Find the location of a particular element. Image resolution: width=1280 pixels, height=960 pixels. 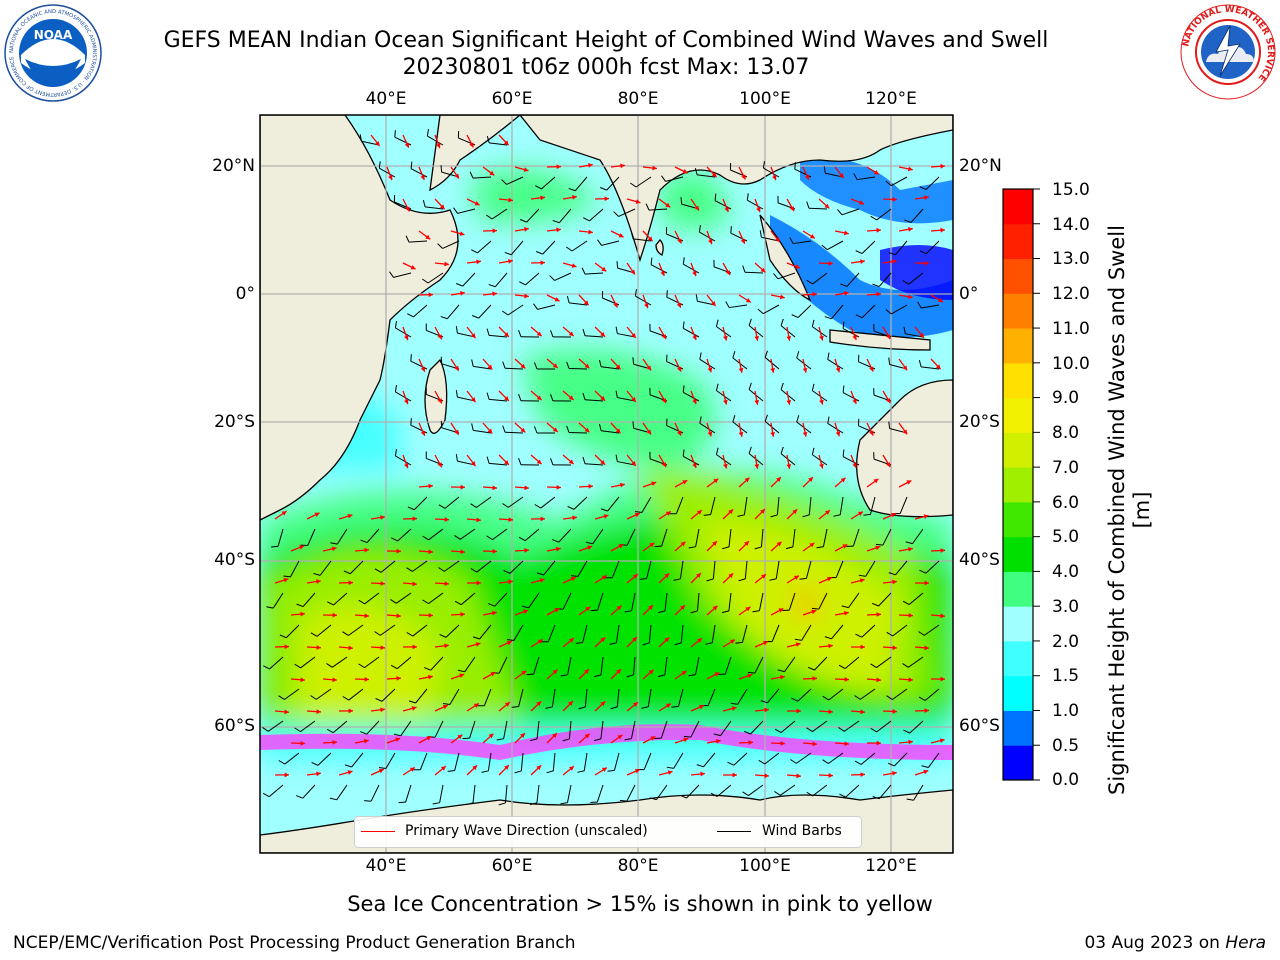

chart-subtitle: 20230801 t06z 000h fcst Max: 13.07 is located at coordinates (606, 67).